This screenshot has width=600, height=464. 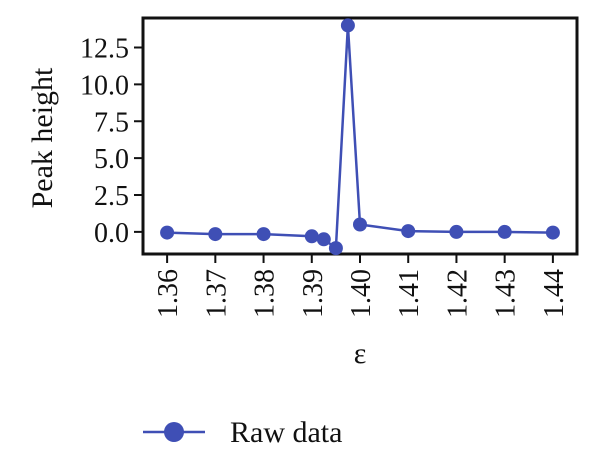 I want to click on x-axis-title: ε, so click(x=360, y=353).